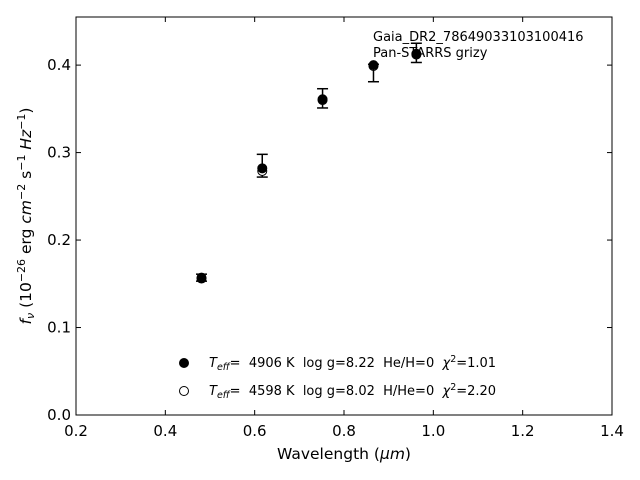 This screenshot has height=480, width=640. Describe the element at coordinates (352, 363) in the screenshot. I see `legend-entry-filled: Teff= 4906 K log g=8.22 He/H=0 χ2=1.01` at that location.